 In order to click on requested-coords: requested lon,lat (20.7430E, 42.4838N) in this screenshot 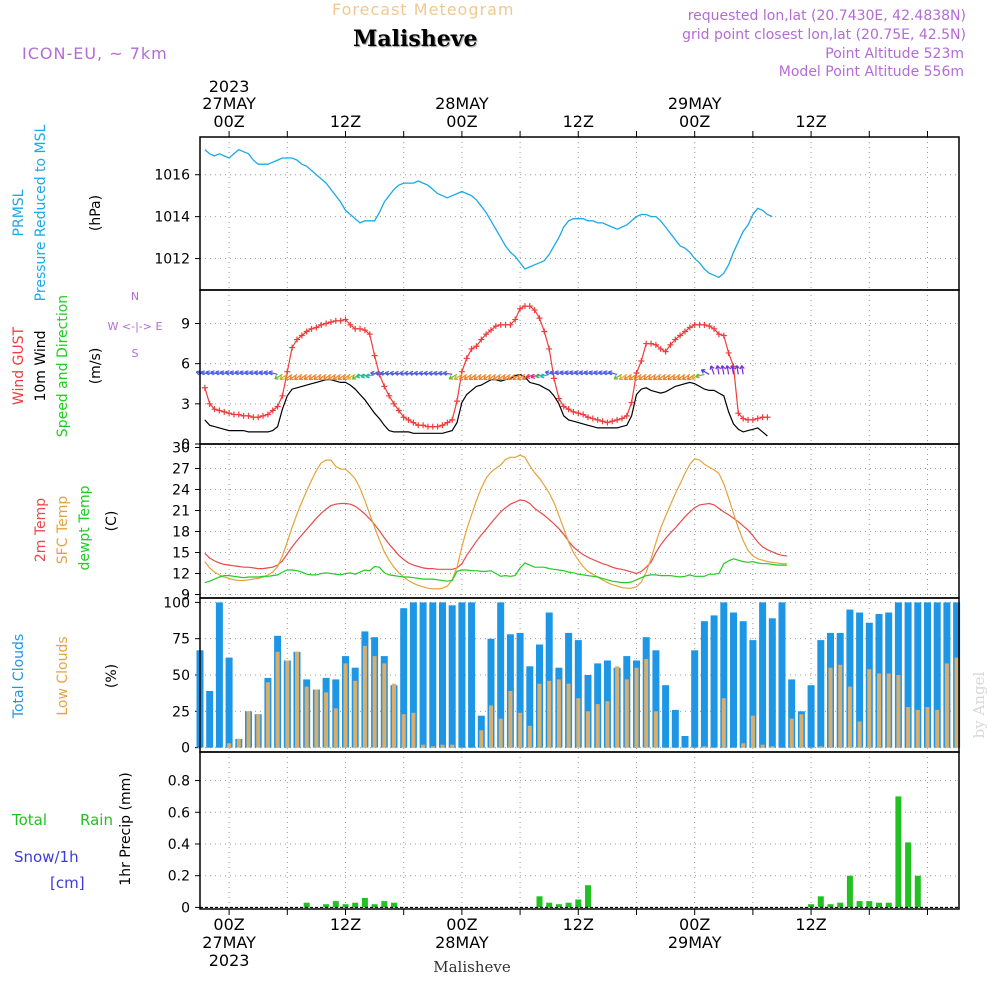, I will do `click(826, 16)`.